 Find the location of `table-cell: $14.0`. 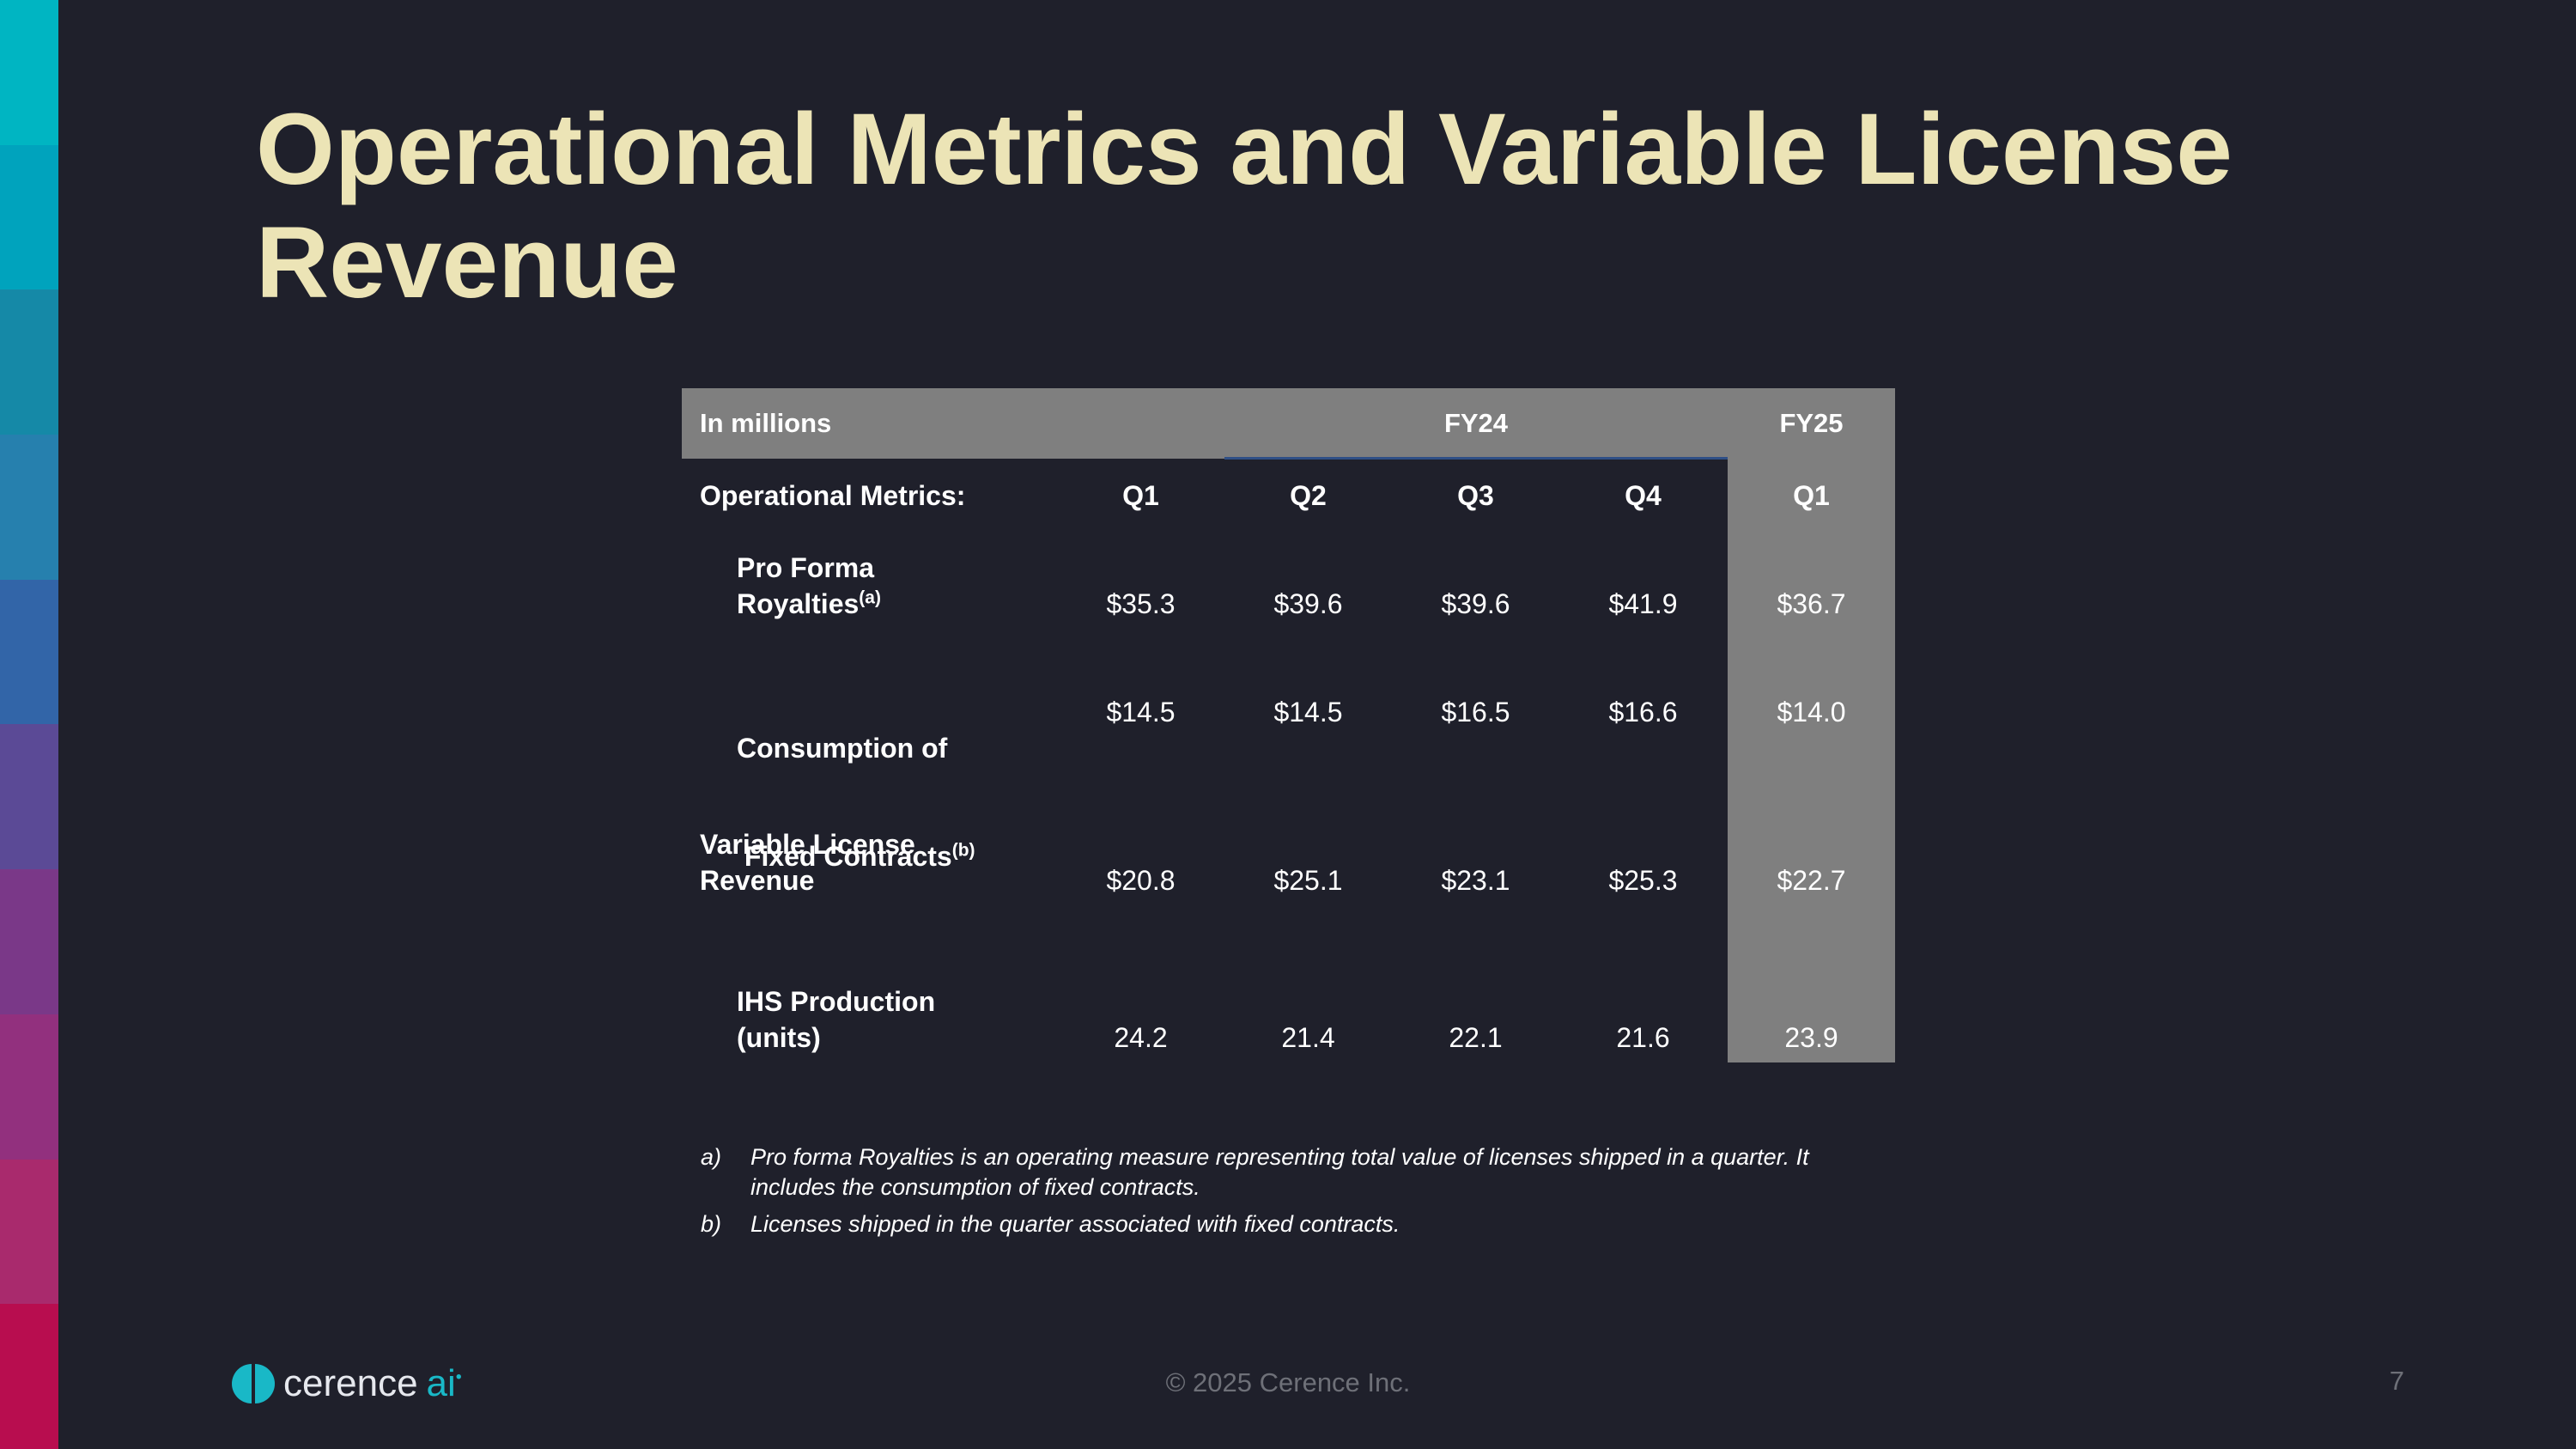

table-cell: $14.0 is located at coordinates (1812, 712).